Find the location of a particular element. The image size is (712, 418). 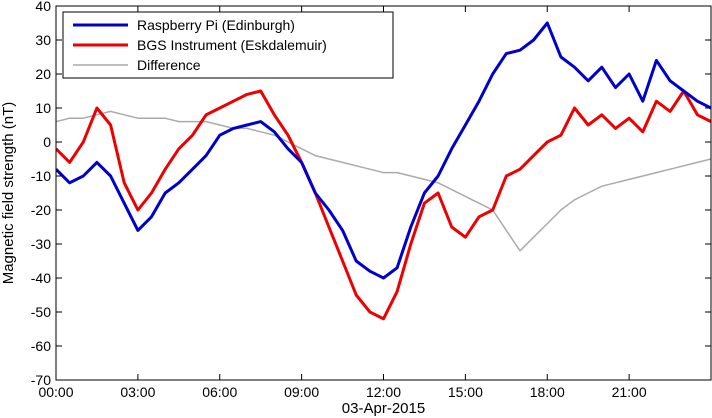

y-tick-label: 20 is located at coordinates (43, 74).